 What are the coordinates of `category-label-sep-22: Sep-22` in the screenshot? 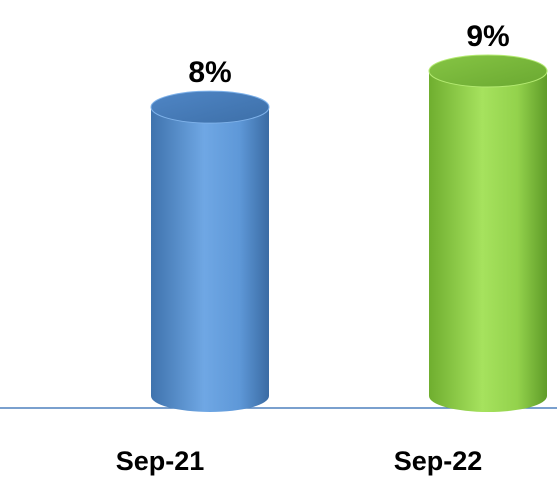 It's located at (438, 461).